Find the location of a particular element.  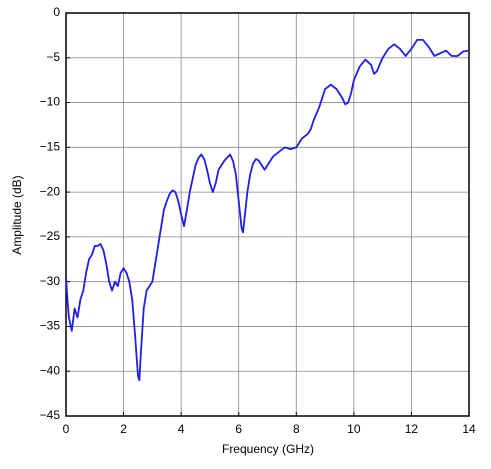

y-tick-label: 0 is located at coordinates (56, 12).